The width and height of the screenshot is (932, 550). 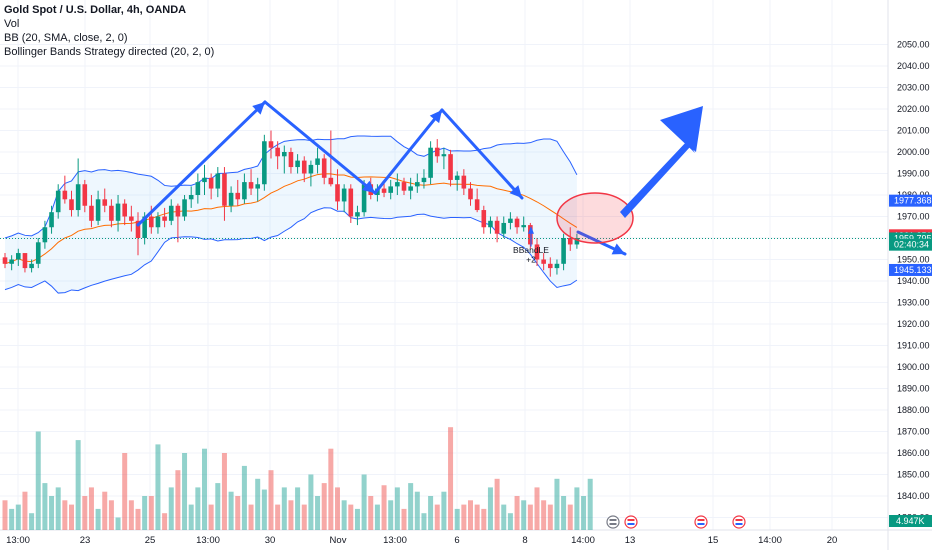 I want to click on price-label: 1945.133, so click(x=913, y=270).